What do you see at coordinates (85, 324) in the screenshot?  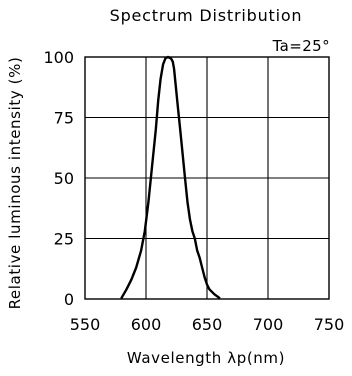 I see `x-tick-label-550: 550` at bounding box center [85, 324].